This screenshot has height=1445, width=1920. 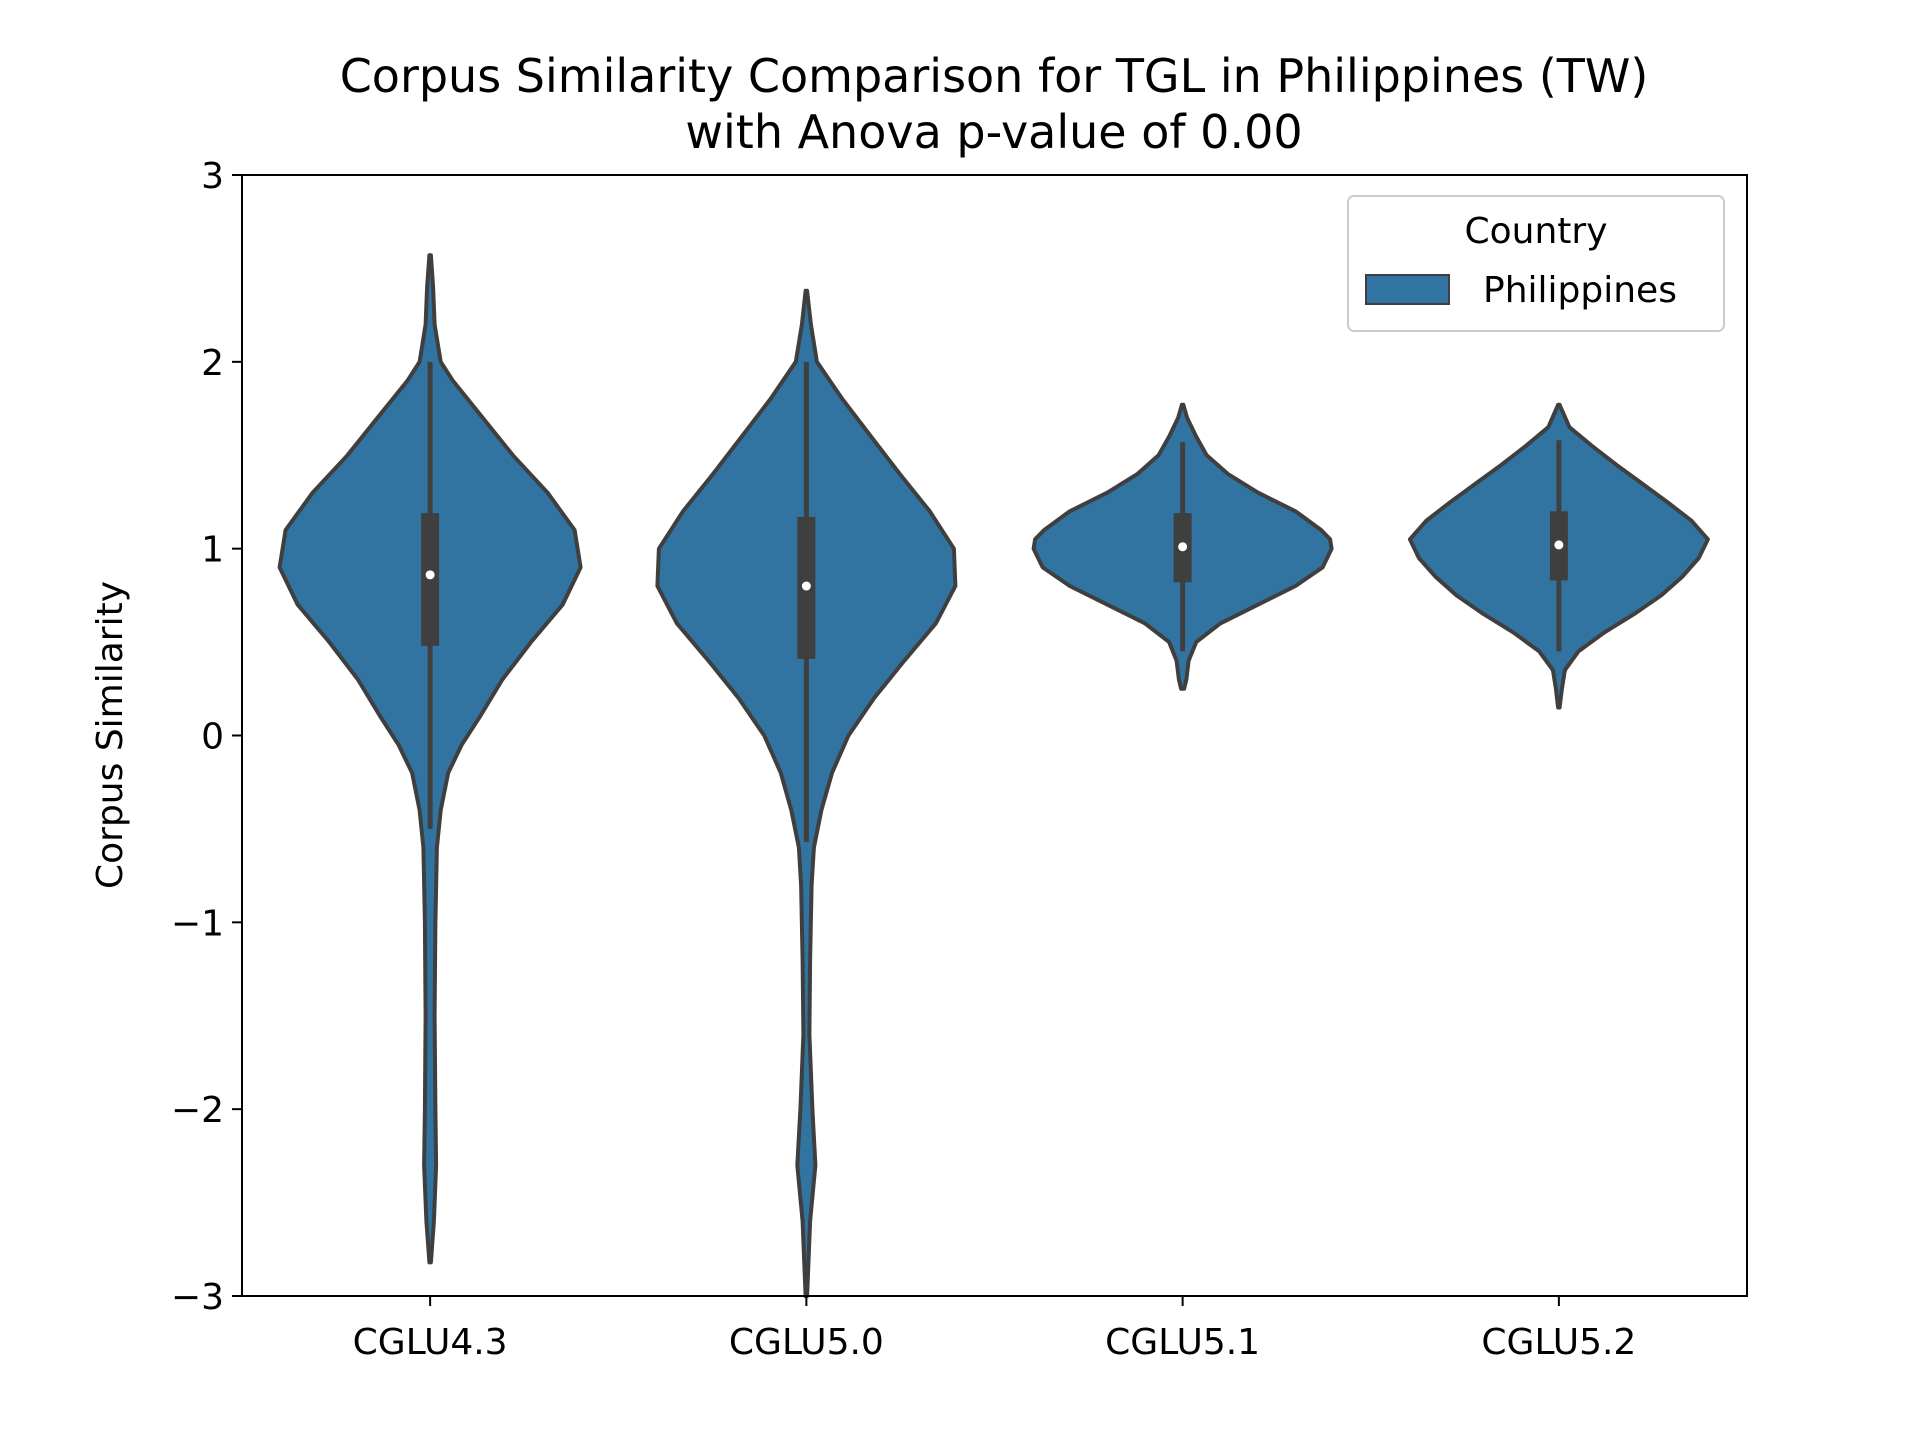 I want to click on y-tick-label: 0, so click(x=212, y=737).